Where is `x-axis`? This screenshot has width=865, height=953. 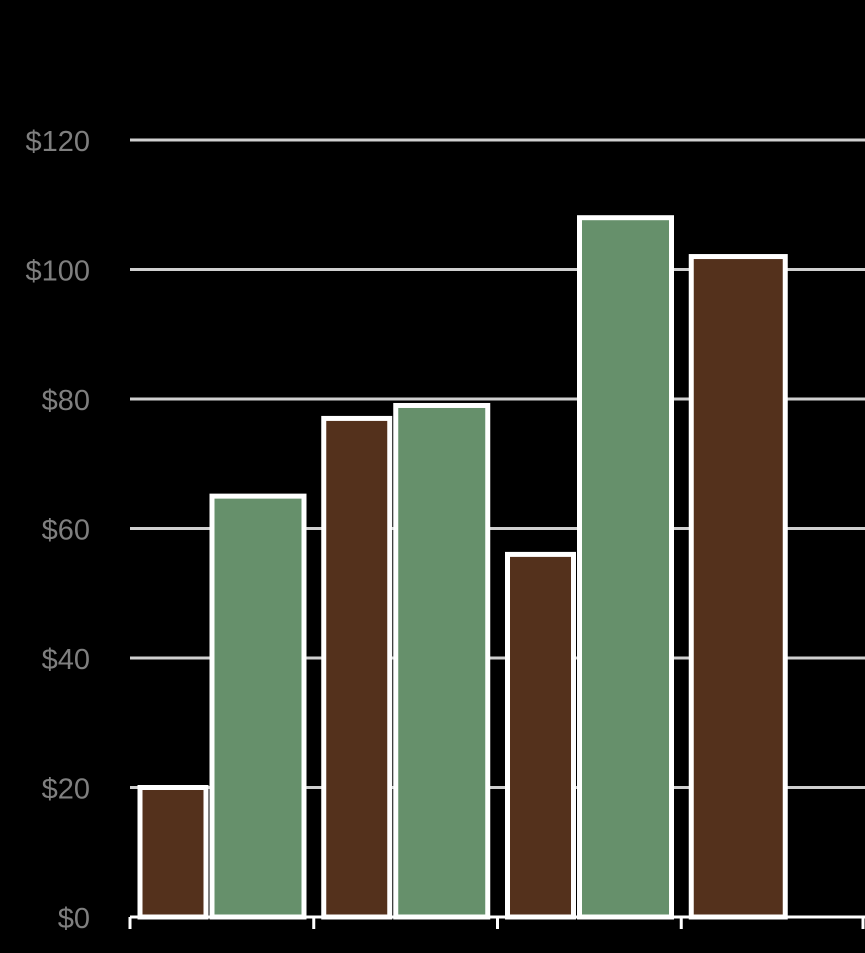
x-axis is located at coordinates (496, 922).